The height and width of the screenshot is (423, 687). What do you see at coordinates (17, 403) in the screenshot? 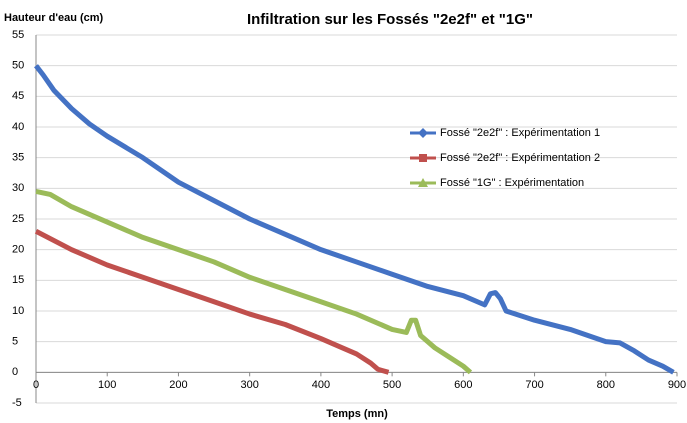
I see `y-tick-label: -5` at bounding box center [17, 403].